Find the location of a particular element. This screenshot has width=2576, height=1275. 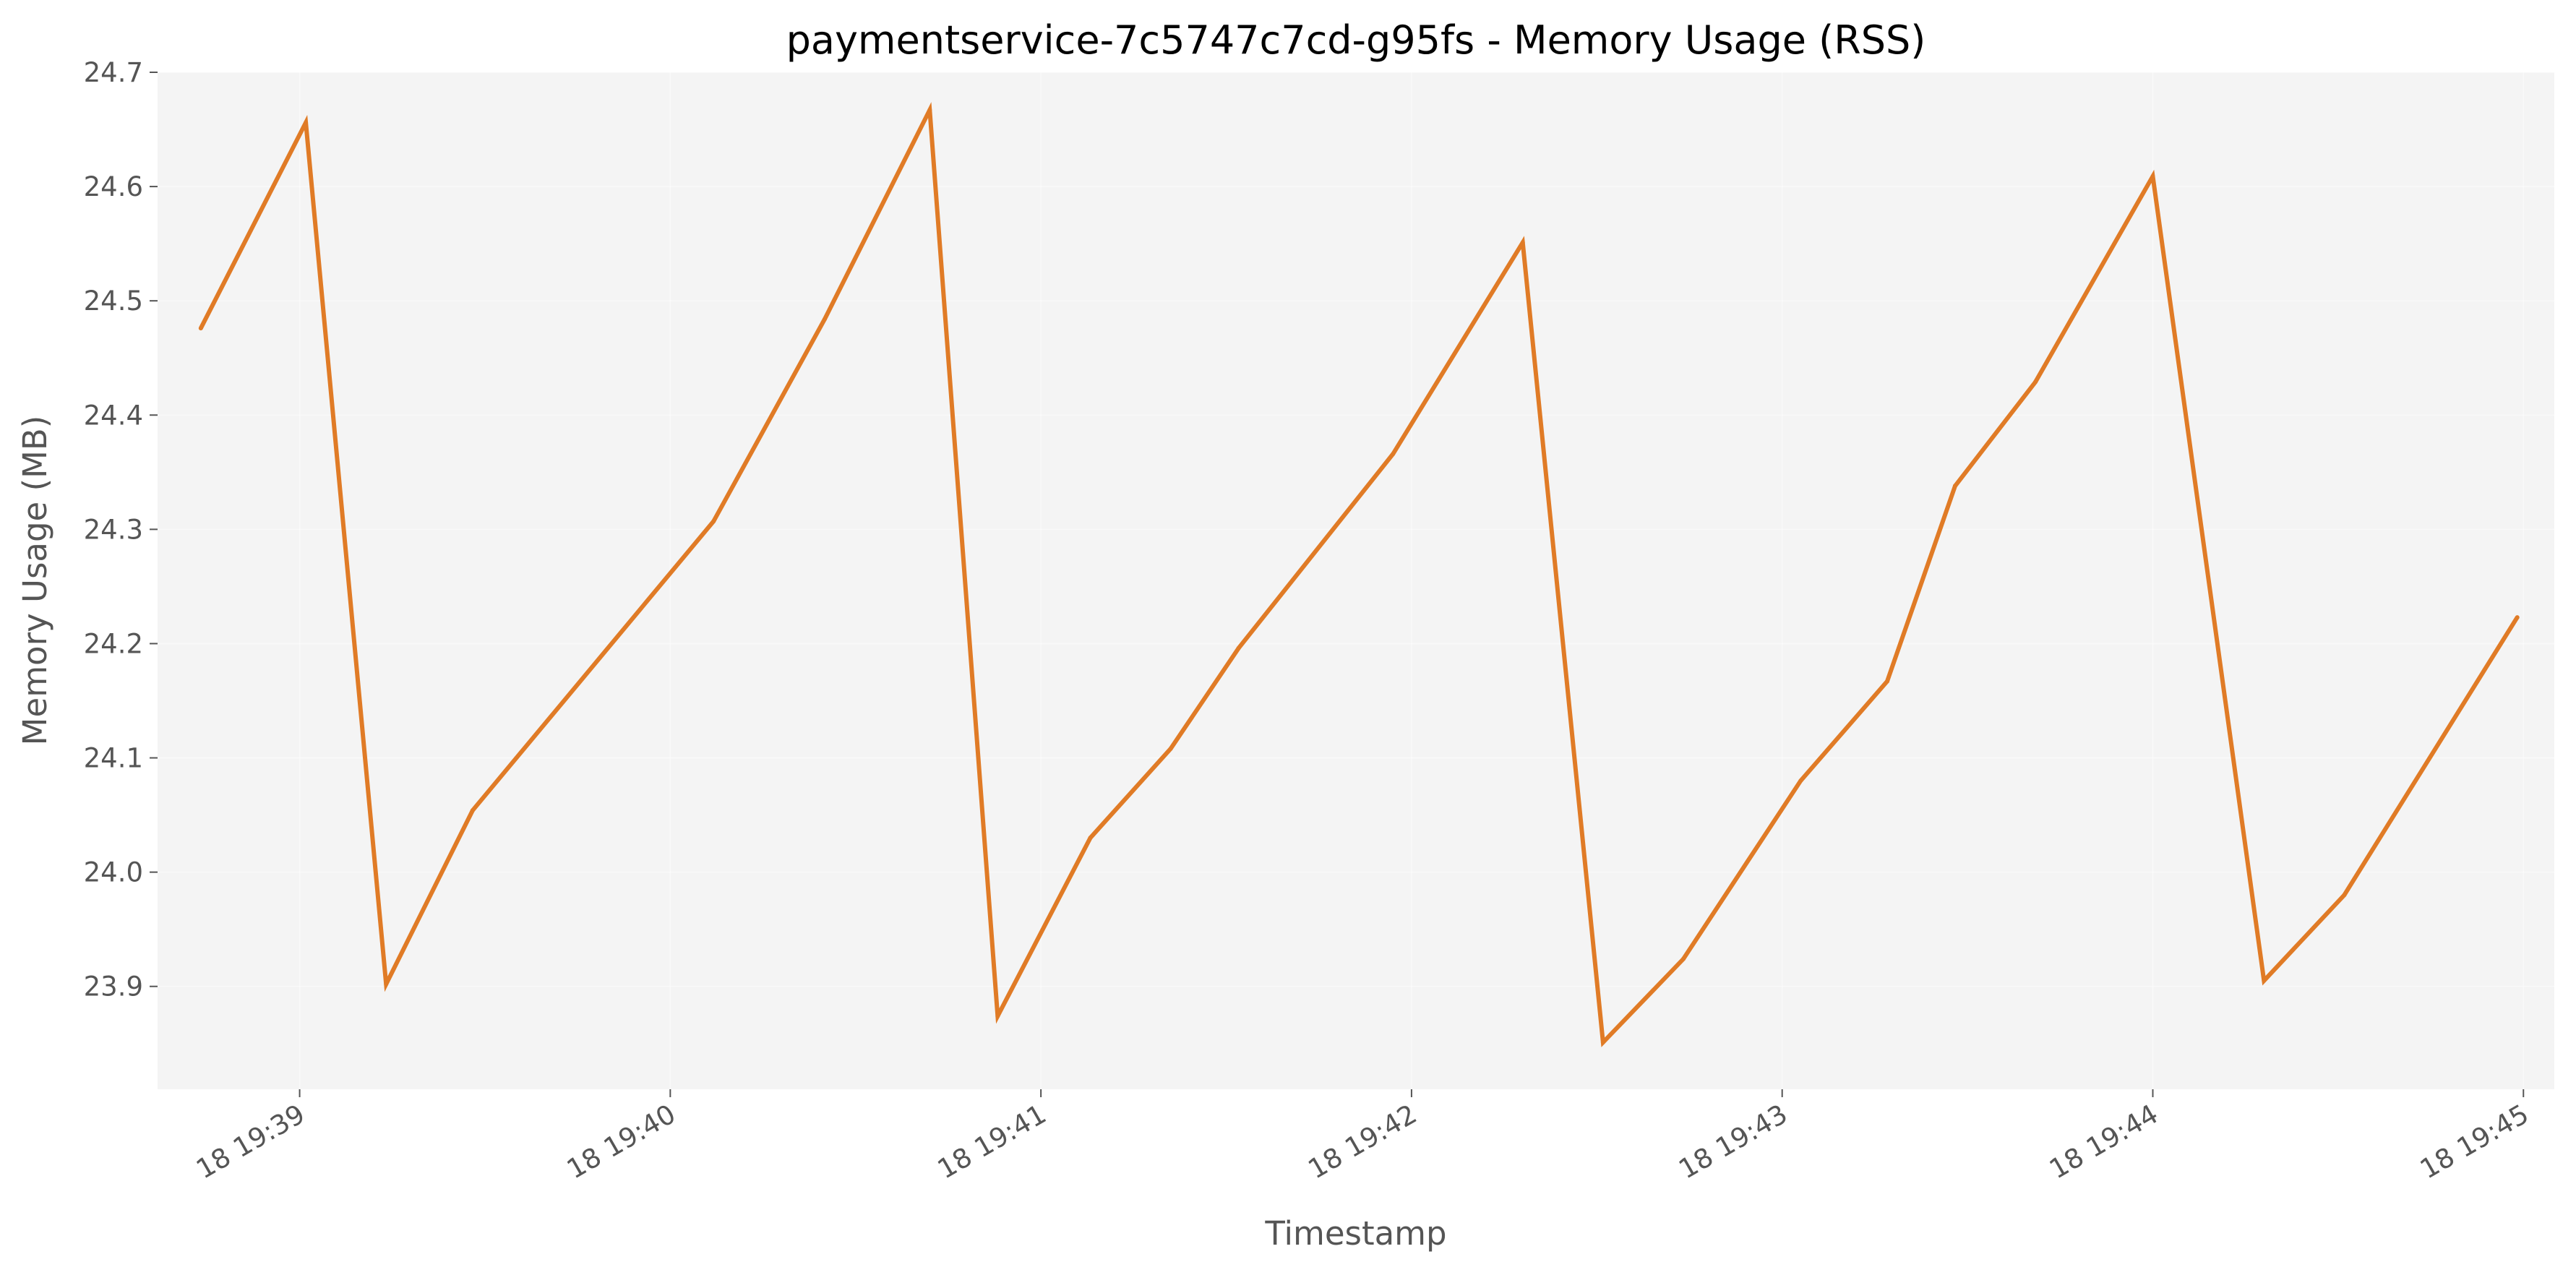

y-tick-label: 24.4 is located at coordinates (114, 415).